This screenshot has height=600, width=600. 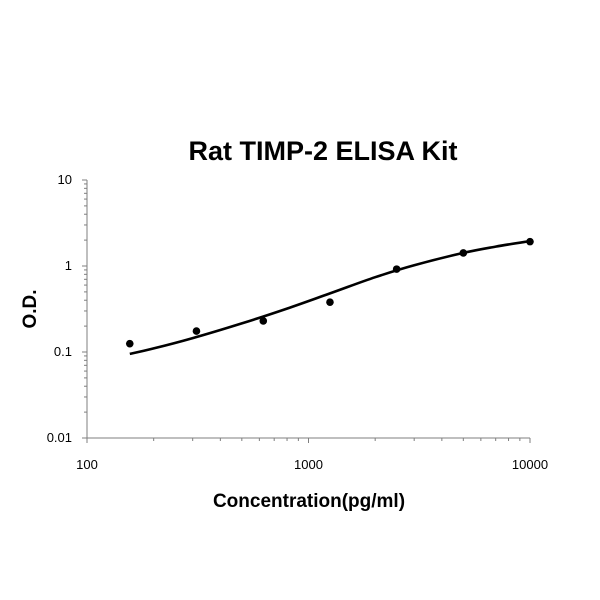 What do you see at coordinates (530, 464) in the screenshot?
I see `x-tick-label: 10000` at bounding box center [530, 464].